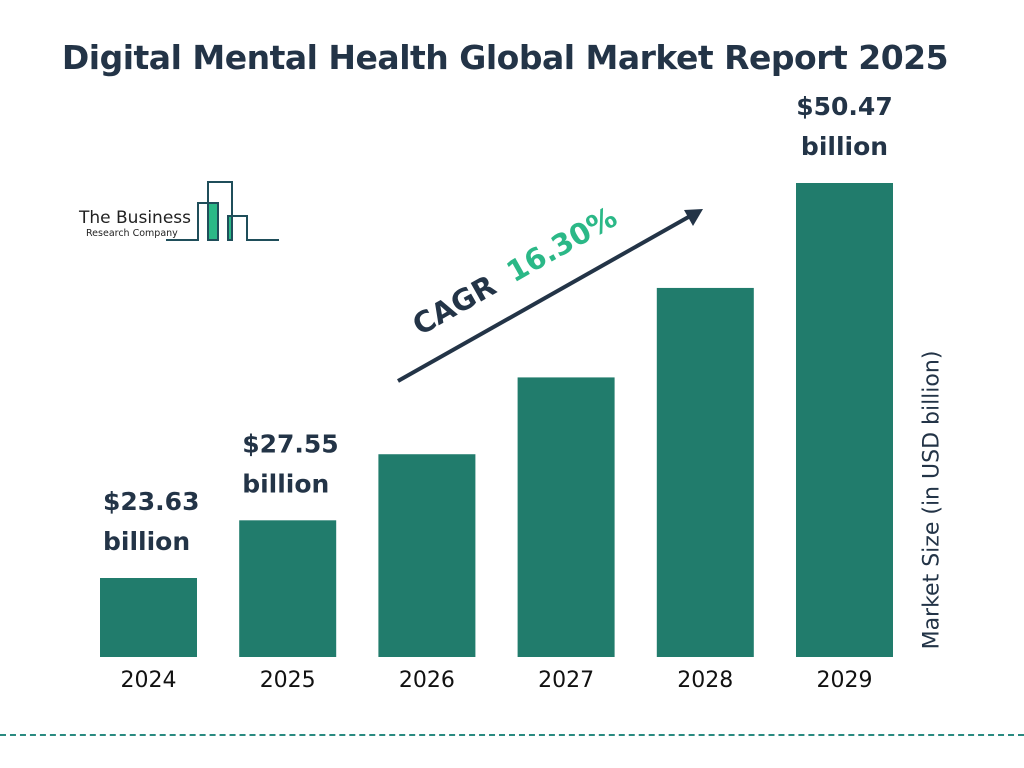  Describe the element at coordinates (705, 472) in the screenshot. I see `bar-2028` at that location.